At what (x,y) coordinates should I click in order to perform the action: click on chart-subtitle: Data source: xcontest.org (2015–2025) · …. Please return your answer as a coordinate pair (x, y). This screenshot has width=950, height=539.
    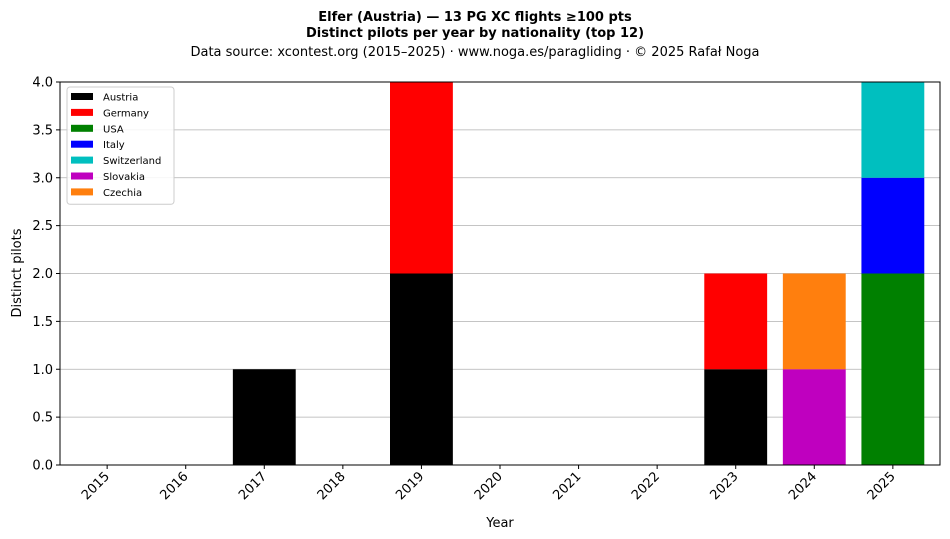
    Looking at the image, I should click on (474, 52).